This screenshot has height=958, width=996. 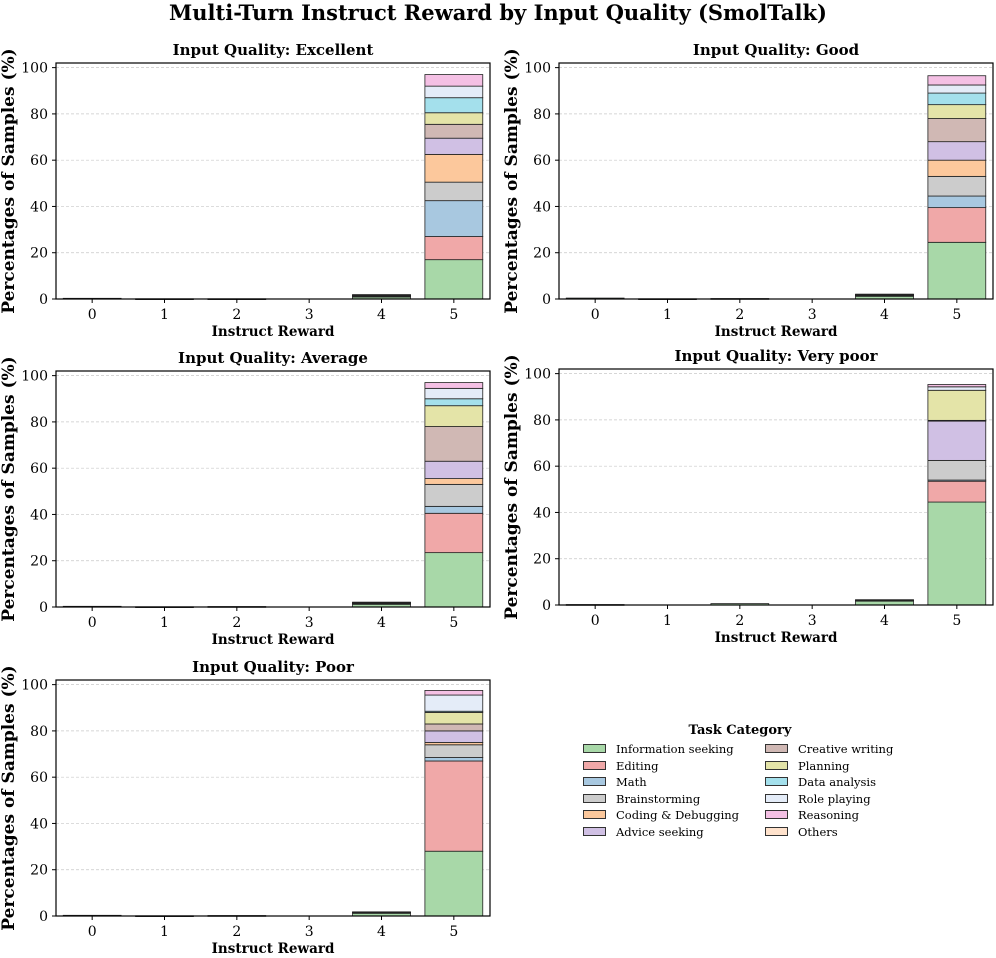 What do you see at coordinates (92, 315) in the screenshot?
I see `x-tick-label: 0` at bounding box center [92, 315].